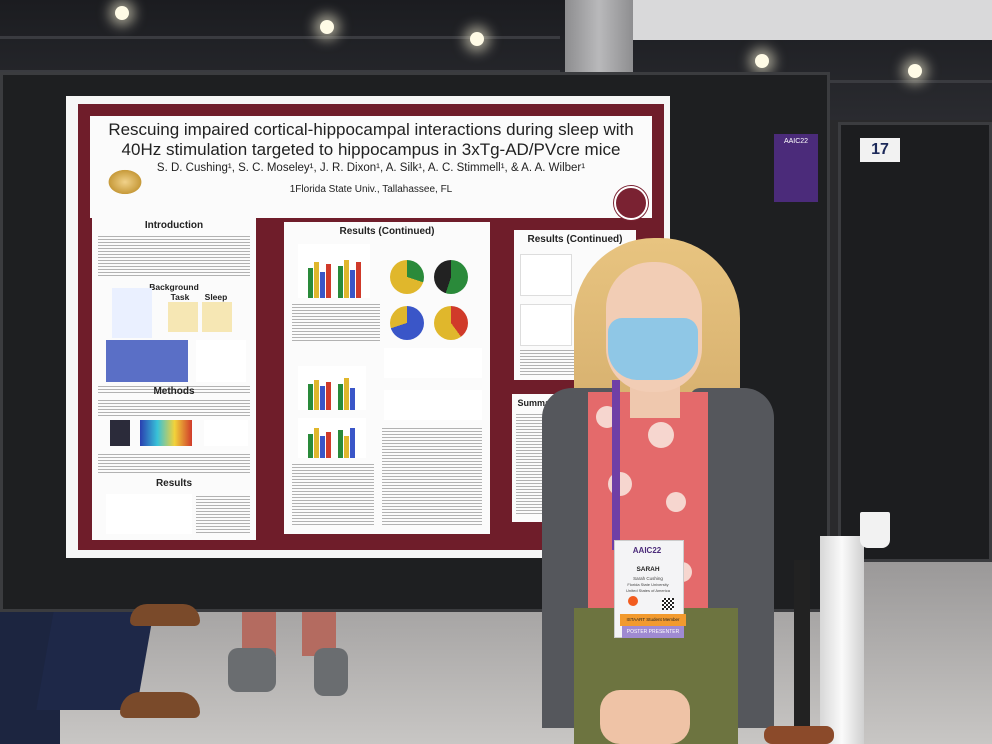  I want to click on badge-conference-logo: AAIC22, so click(647, 550).